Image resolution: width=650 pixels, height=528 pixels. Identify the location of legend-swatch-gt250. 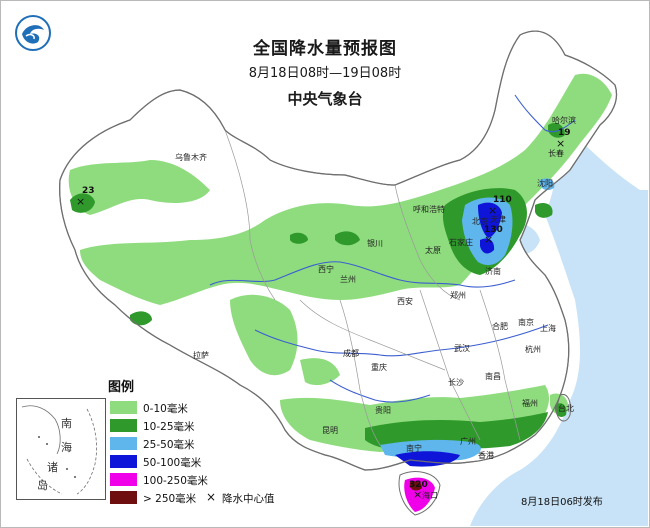
(123, 497).